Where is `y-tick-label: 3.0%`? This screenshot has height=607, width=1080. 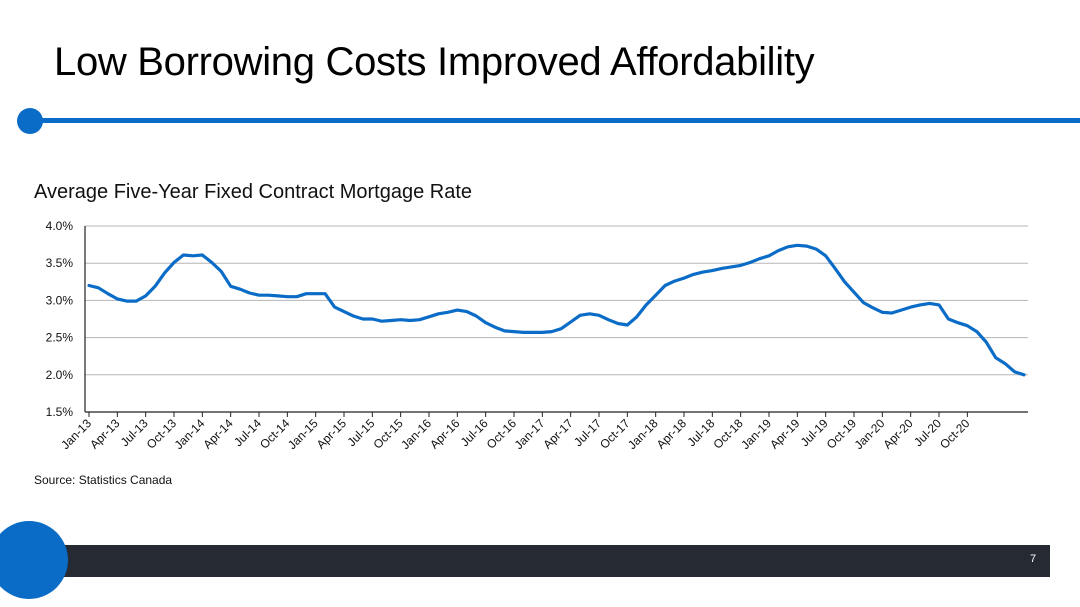
y-tick-label: 3.0% is located at coordinates (60, 300).